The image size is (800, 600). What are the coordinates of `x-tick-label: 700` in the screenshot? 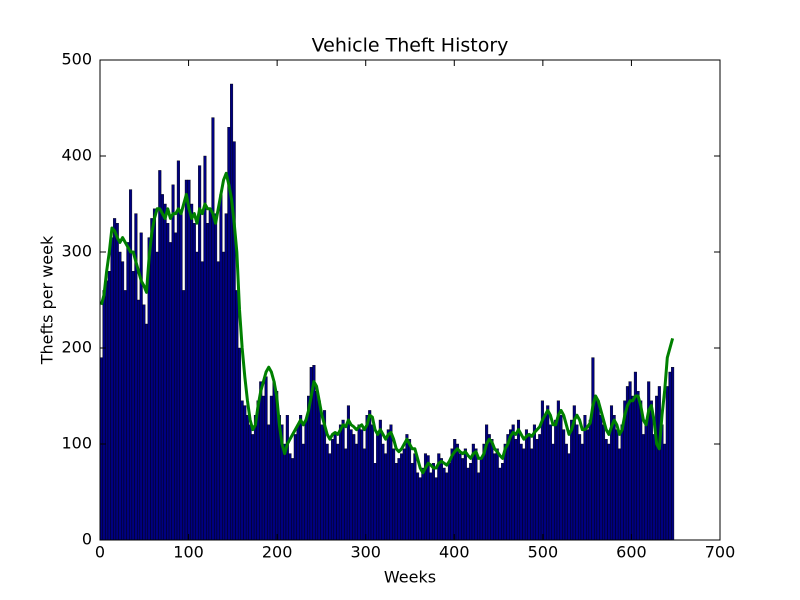 It's located at (720, 552).